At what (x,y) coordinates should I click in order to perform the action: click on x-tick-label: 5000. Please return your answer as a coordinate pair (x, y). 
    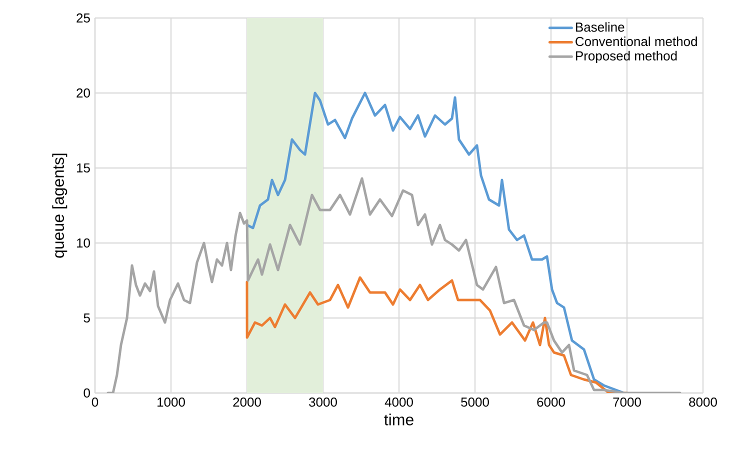
    Looking at the image, I should click on (475, 402).